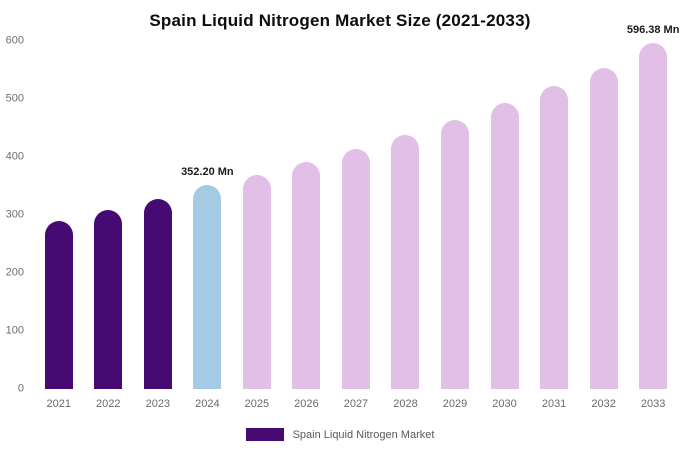 The image size is (680, 450). I want to click on bar-column-2026: 2026, so click(307, 225).